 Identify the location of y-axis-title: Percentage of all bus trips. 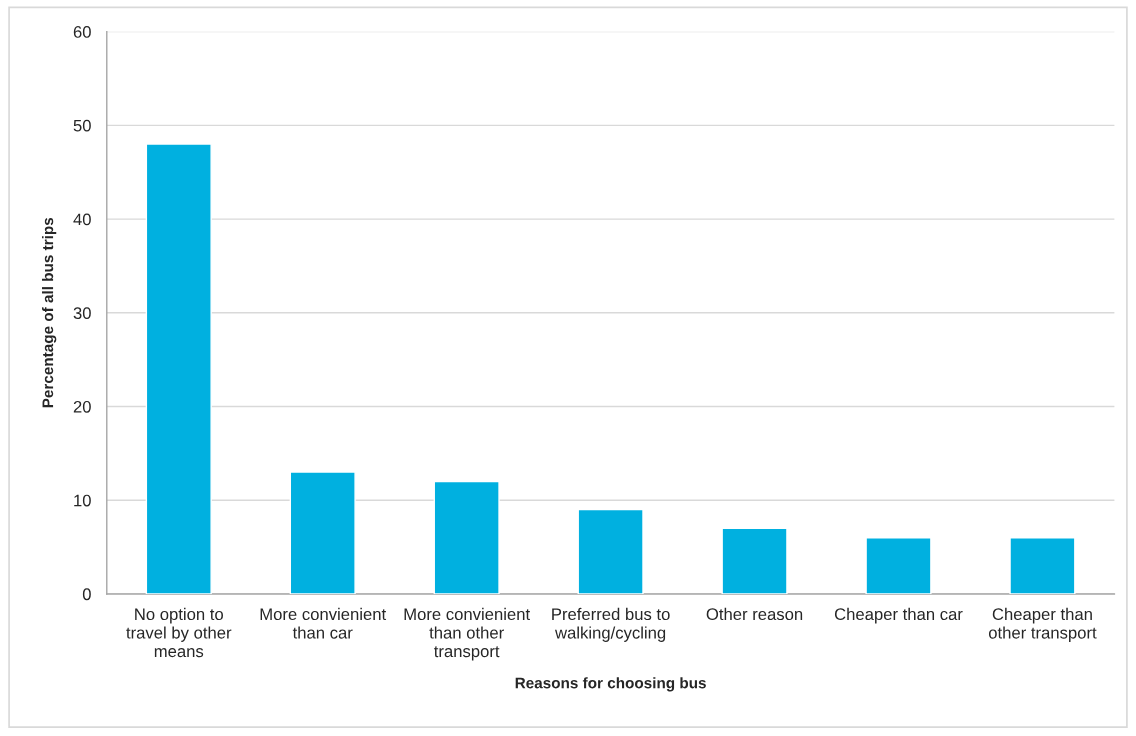
(49, 312).